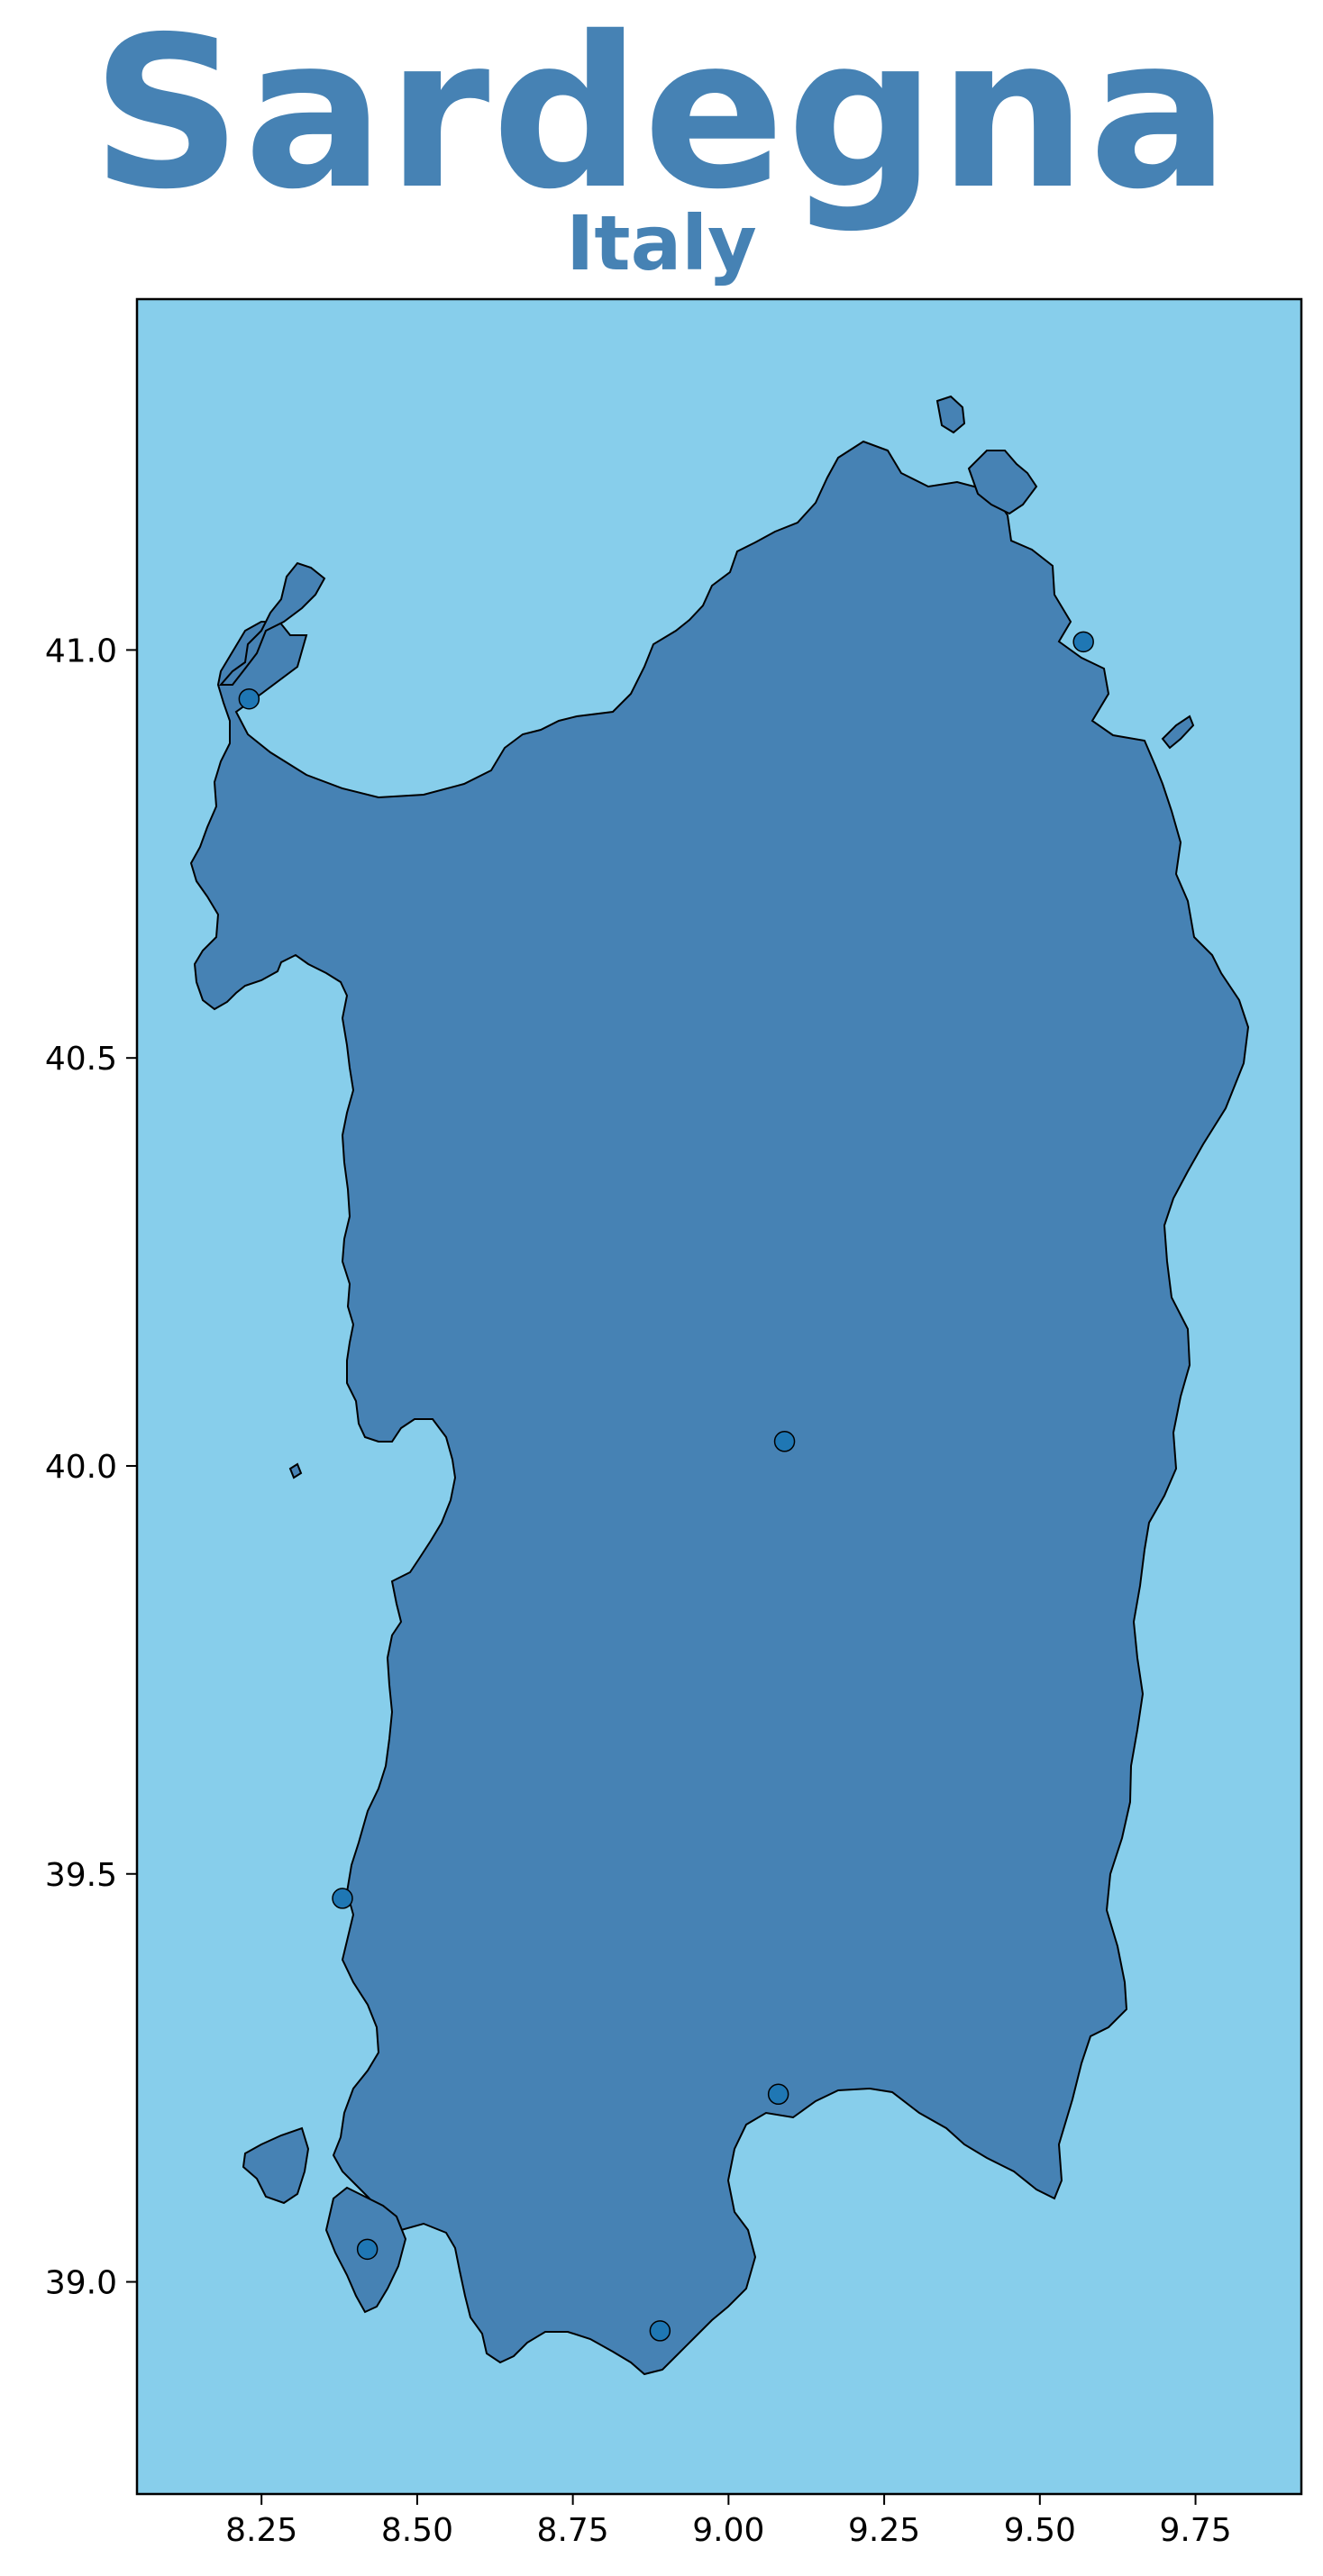  Describe the element at coordinates (1178, 732) in the screenshot. I see `tavolara-island` at that location.